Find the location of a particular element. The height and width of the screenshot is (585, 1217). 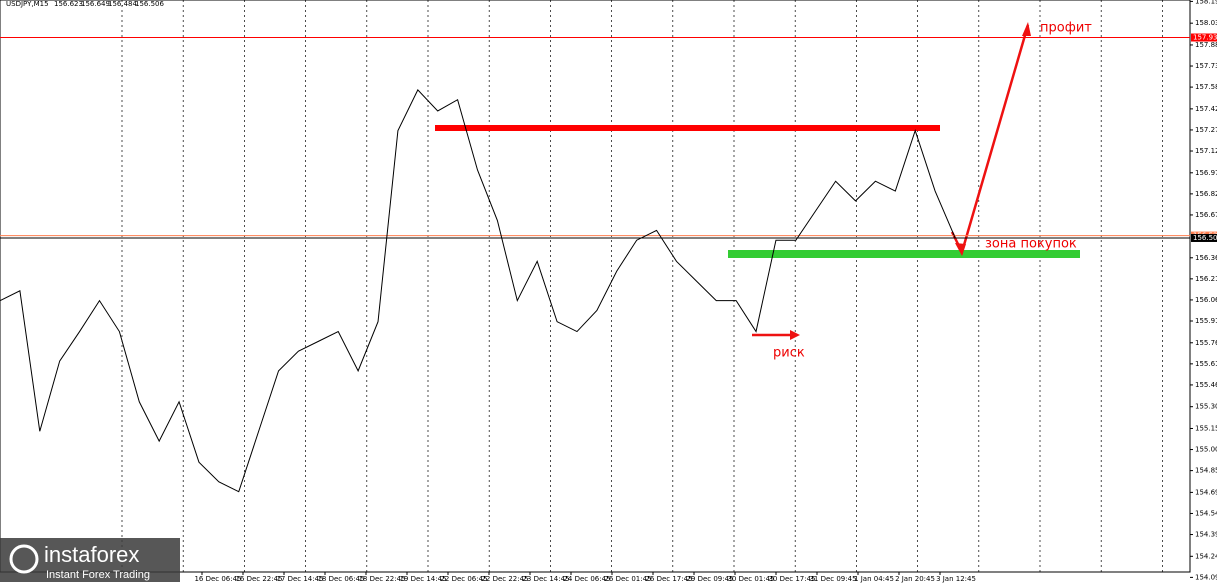

y-tick-label: 158.035 is located at coordinates (1206, 23).